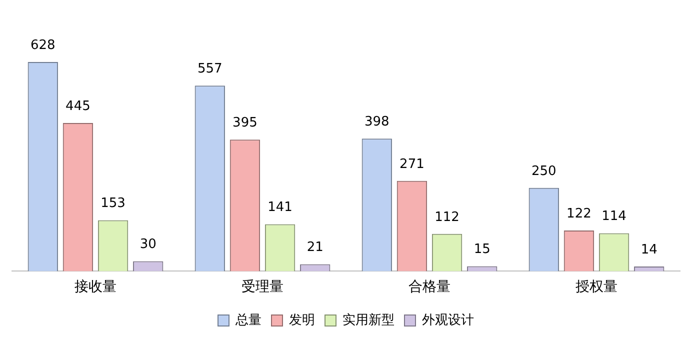 This screenshot has height=345, width=692. I want to click on data-label: 628, so click(43, 45).